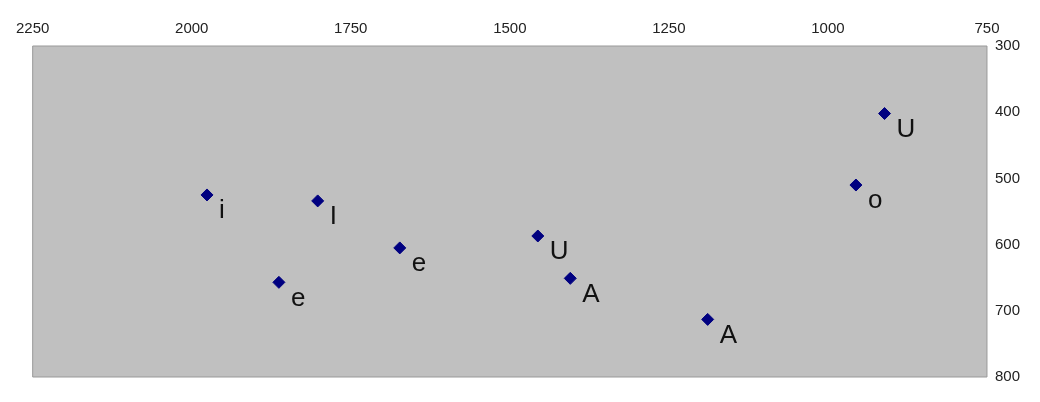 This screenshot has height=402, width=1040. What do you see at coordinates (1007, 45) in the screenshot?
I see `y-tick-label: 300` at bounding box center [1007, 45].